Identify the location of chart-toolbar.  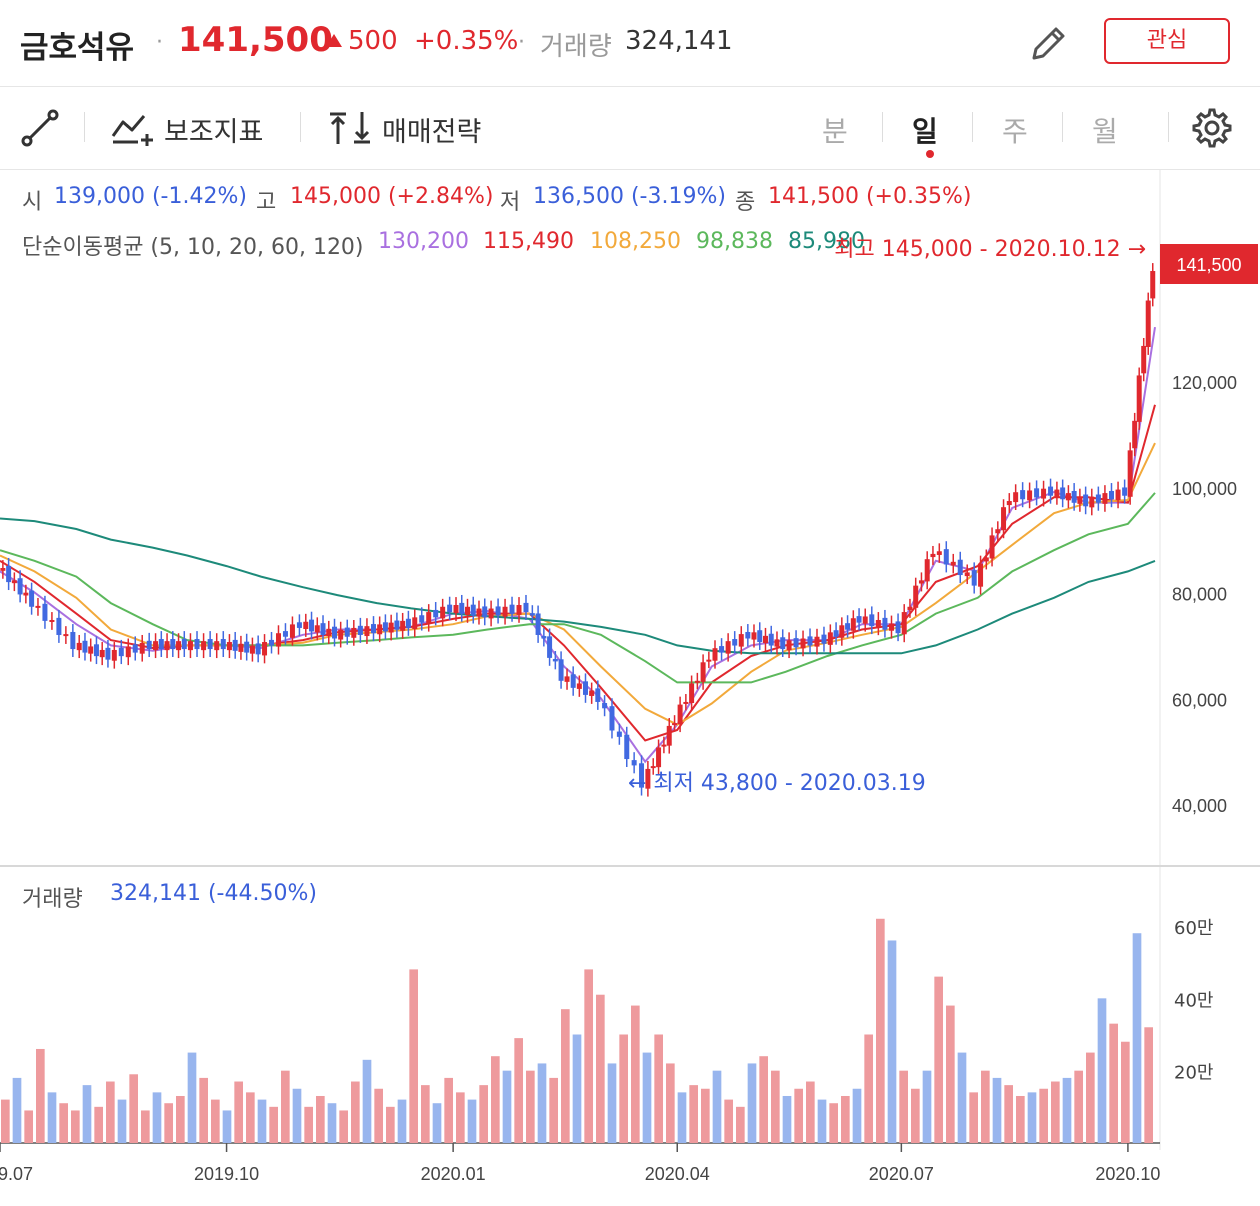
(630, 128).